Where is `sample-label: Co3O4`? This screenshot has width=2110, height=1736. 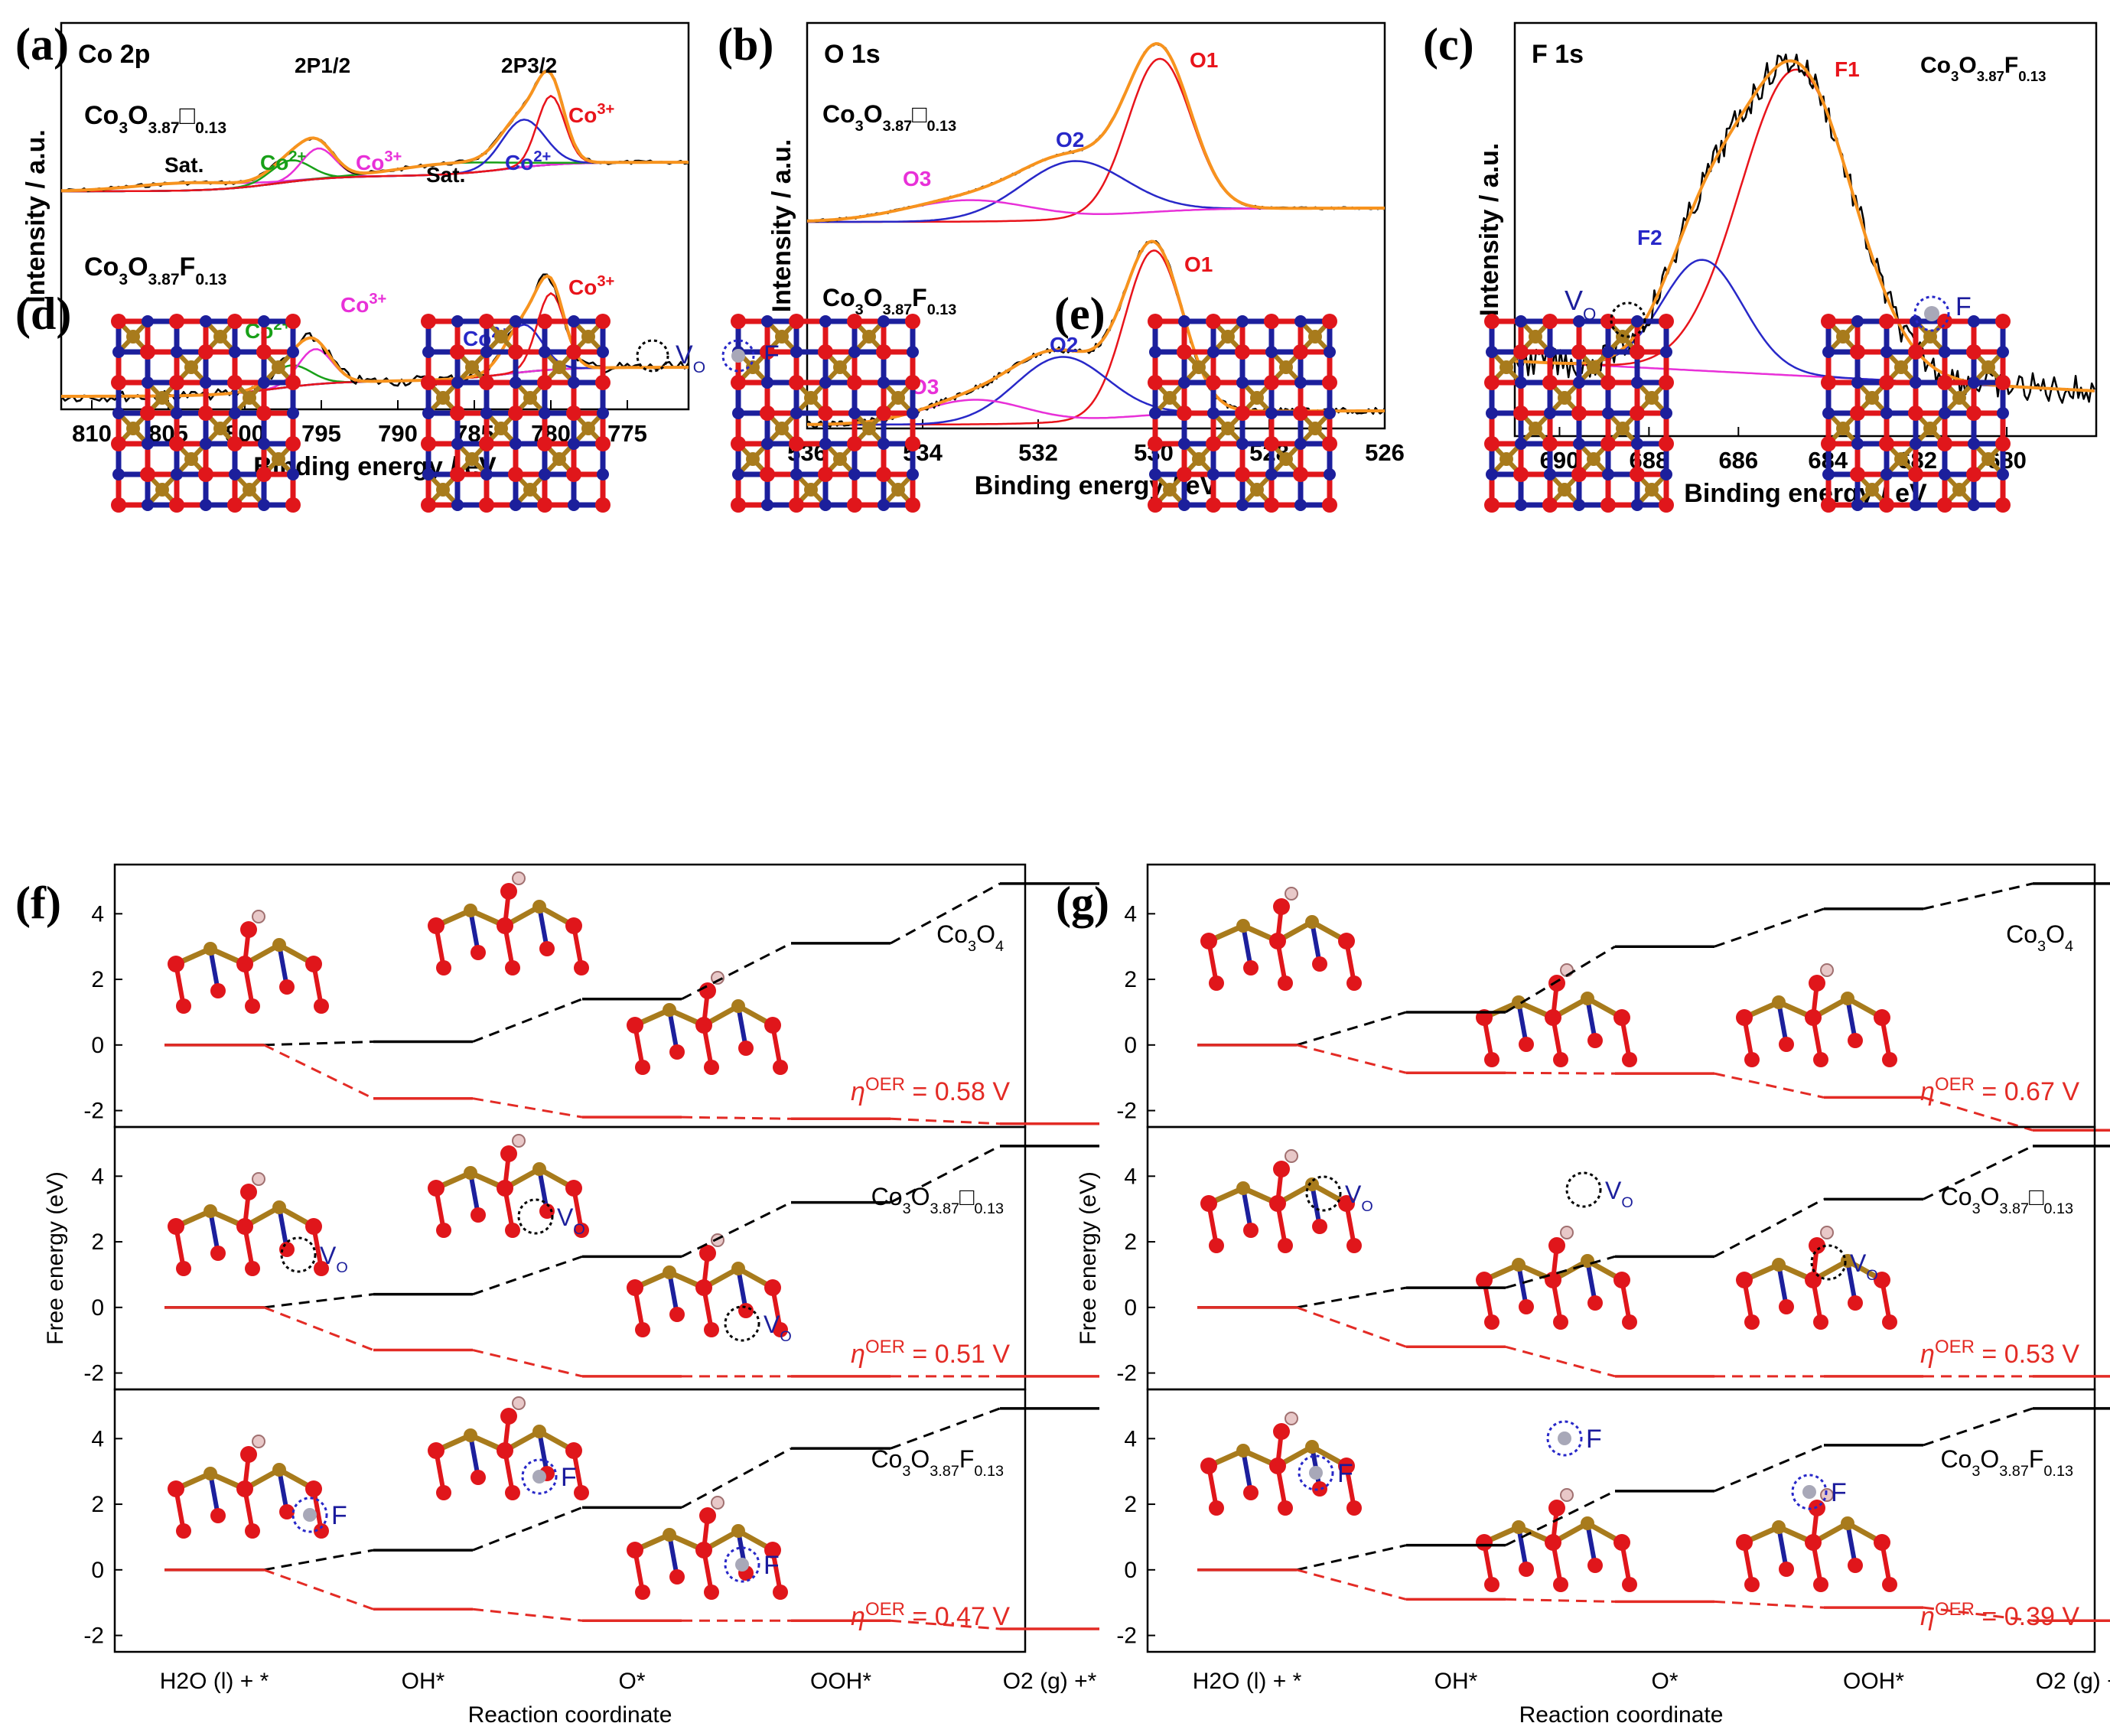 sample-label: Co3O4 is located at coordinates (970, 937).